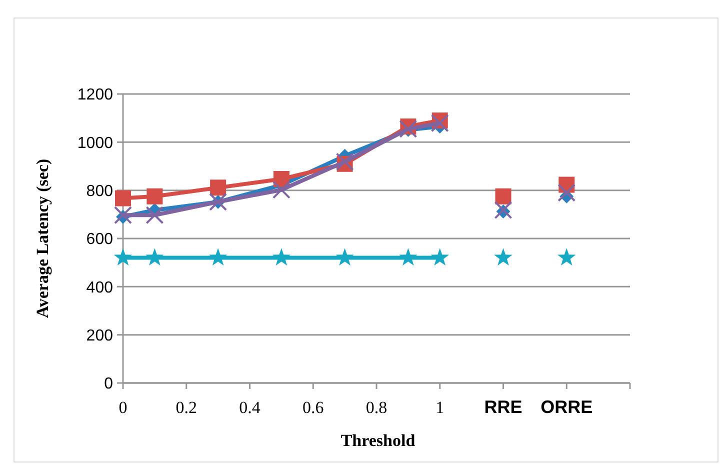  What do you see at coordinates (109, 384) in the screenshot?
I see `y-tick-label: 0` at bounding box center [109, 384].